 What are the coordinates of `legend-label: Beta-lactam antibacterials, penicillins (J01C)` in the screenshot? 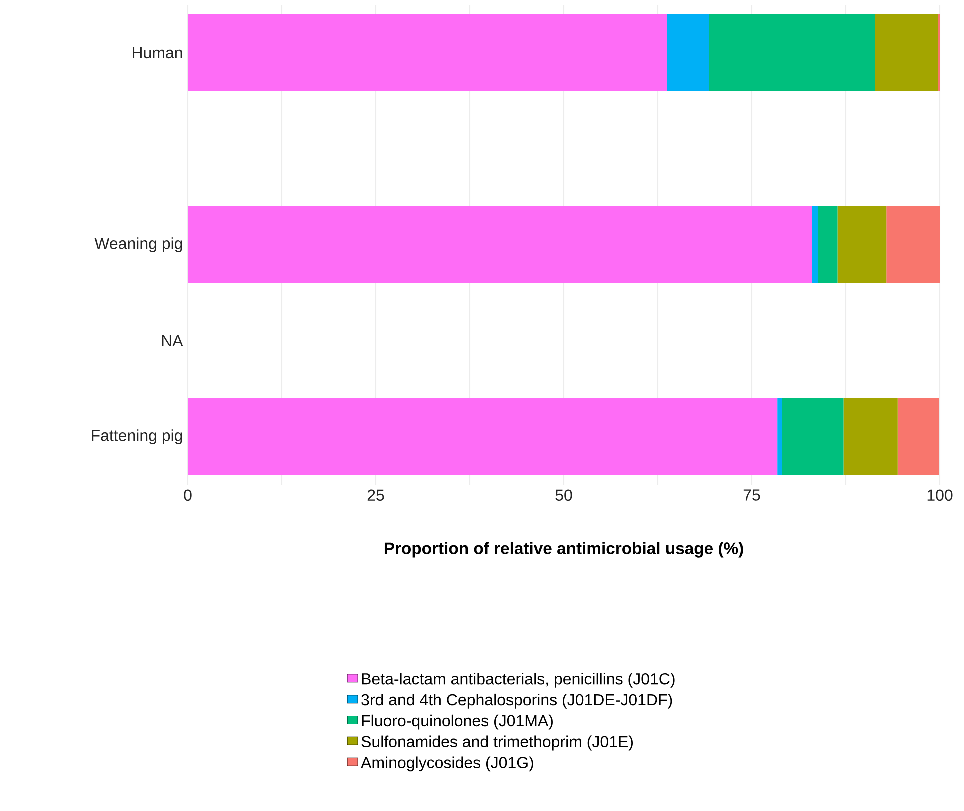 It's located at (518, 680).